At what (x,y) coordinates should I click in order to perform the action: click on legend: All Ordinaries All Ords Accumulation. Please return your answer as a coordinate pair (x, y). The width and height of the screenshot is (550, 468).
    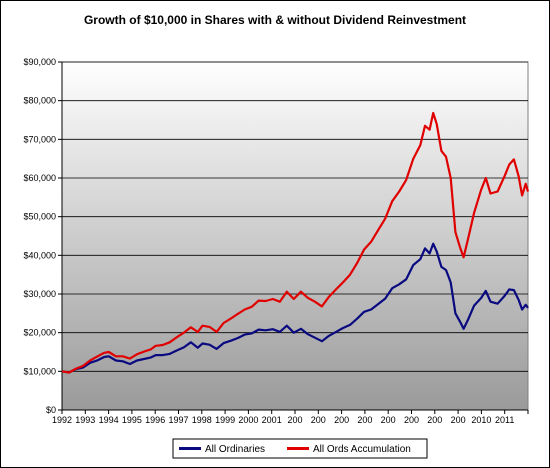
    Looking at the image, I should click on (300, 448).